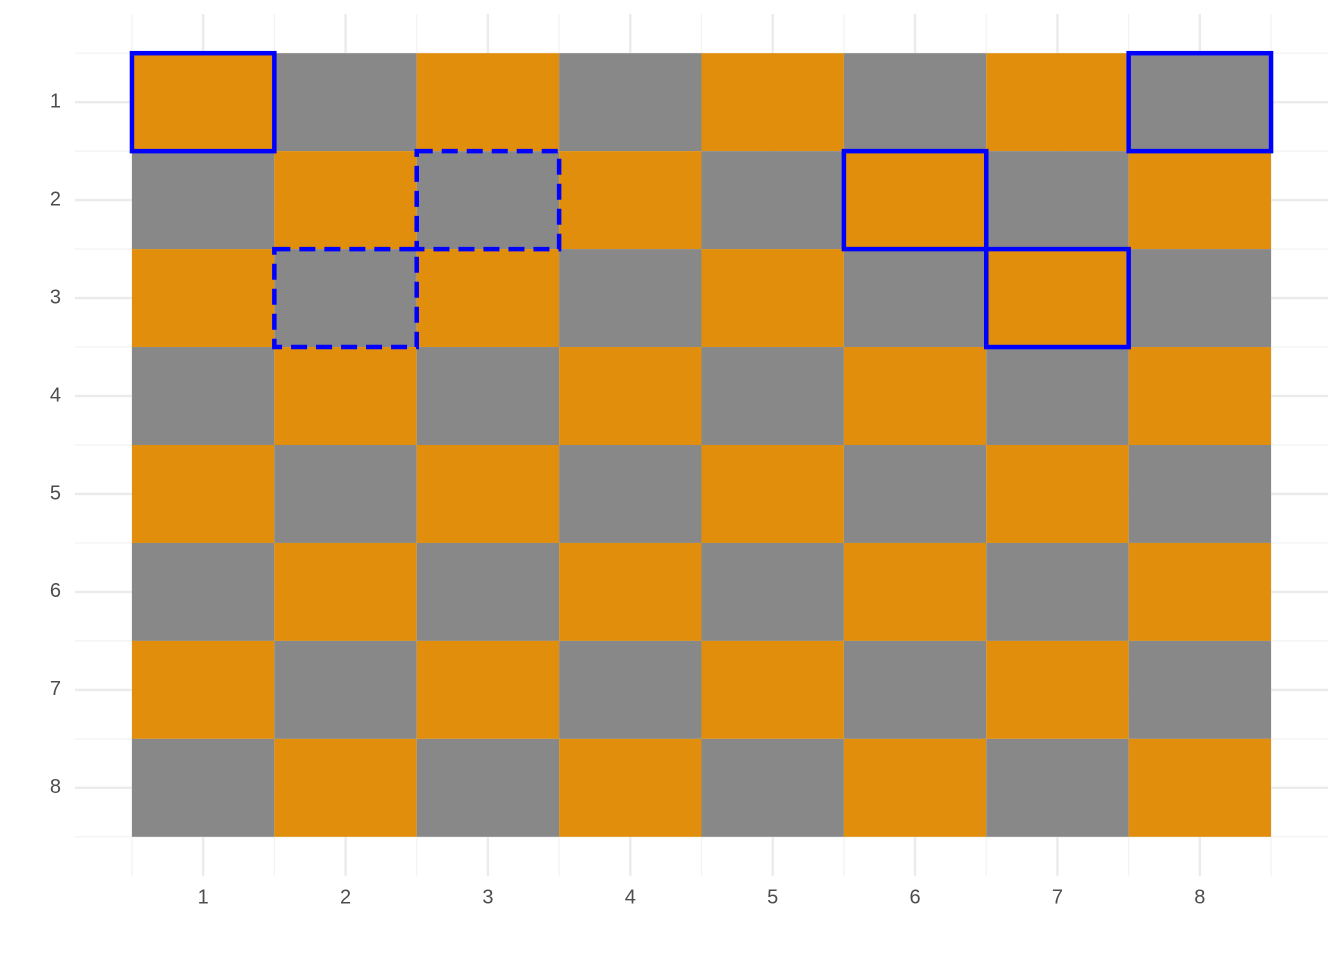  What do you see at coordinates (55, 101) in the screenshot?
I see `y-tick-label: 1` at bounding box center [55, 101].